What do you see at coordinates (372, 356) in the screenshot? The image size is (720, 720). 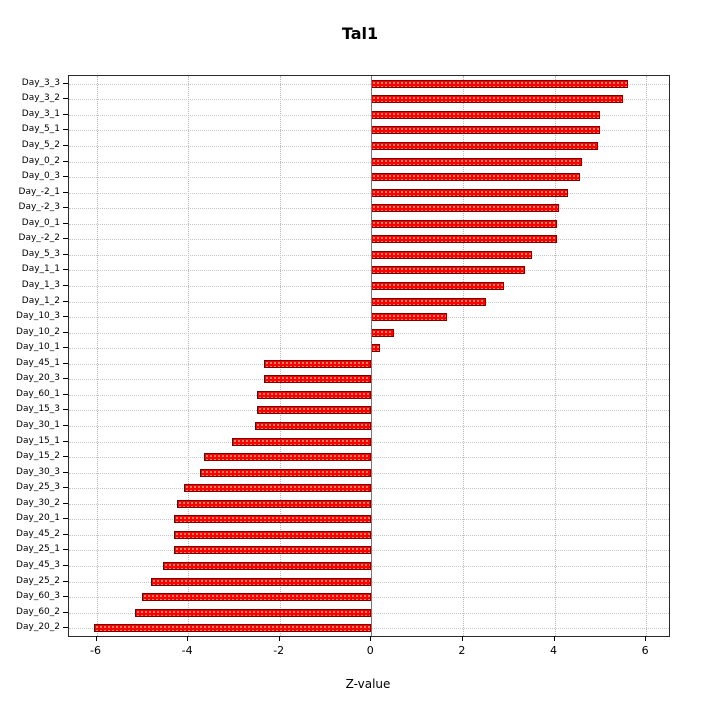 I see `zero-line` at bounding box center [372, 356].